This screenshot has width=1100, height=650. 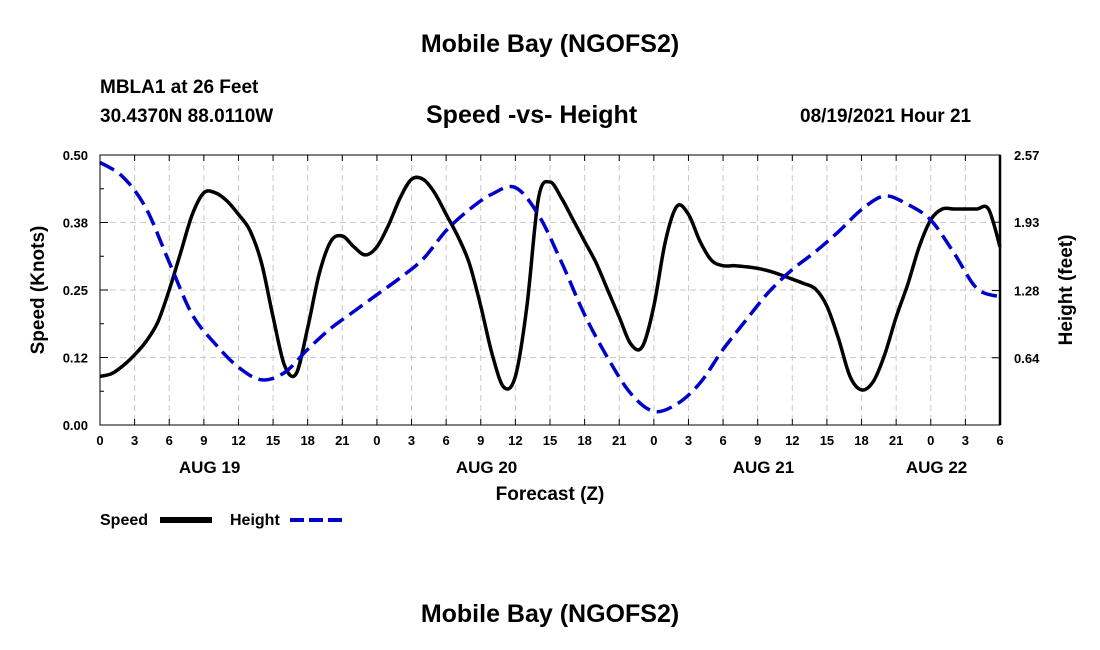 I want to click on footer-title: Mobile Bay (NGOFS2), so click(x=550, y=614).